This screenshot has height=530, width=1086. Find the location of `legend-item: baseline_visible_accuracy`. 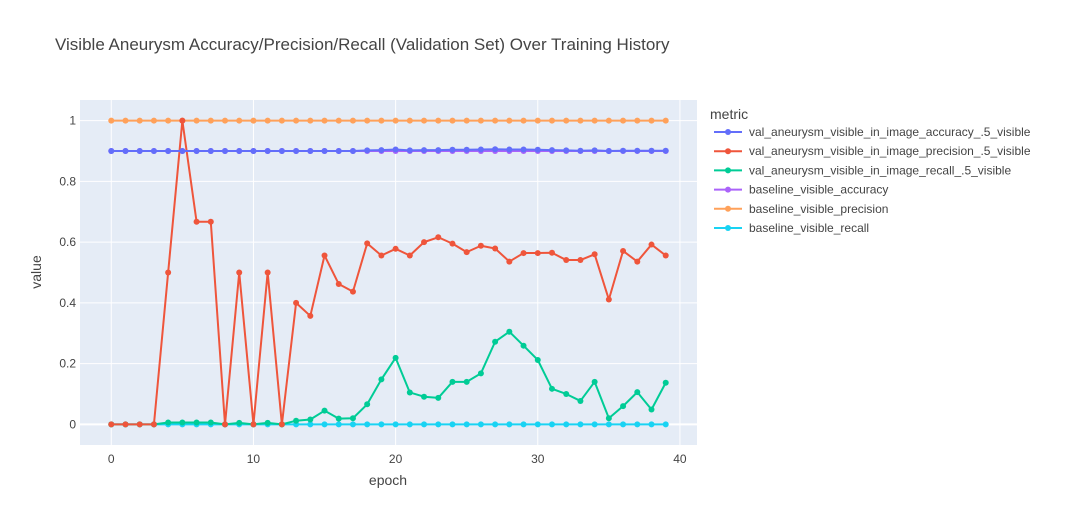

legend-item: baseline_visible_accuracy is located at coordinates (801, 190).